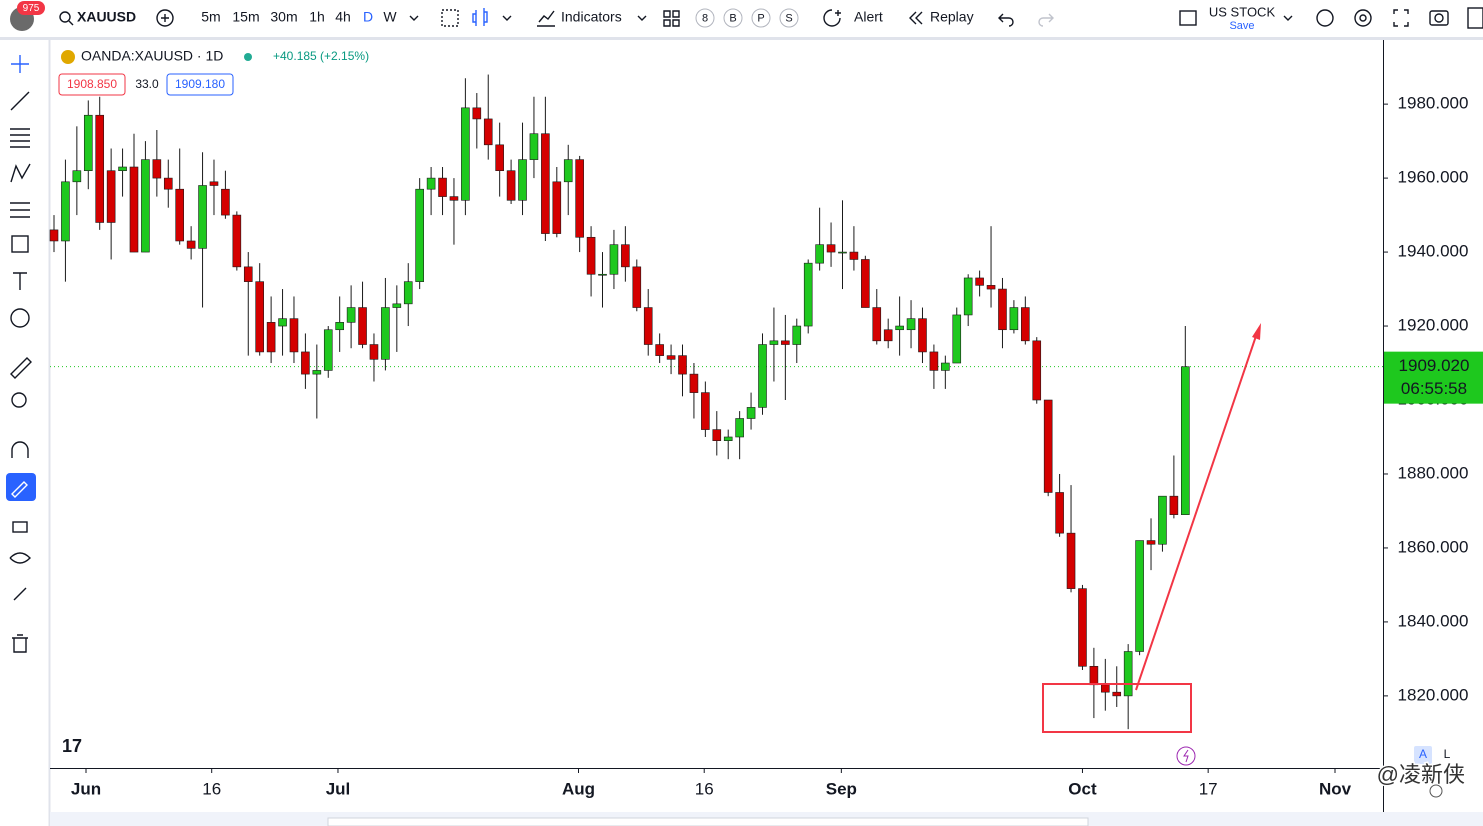 The height and width of the screenshot is (826, 1483). Describe the element at coordinates (20, 210) in the screenshot. I see `forecast-tool` at that location.